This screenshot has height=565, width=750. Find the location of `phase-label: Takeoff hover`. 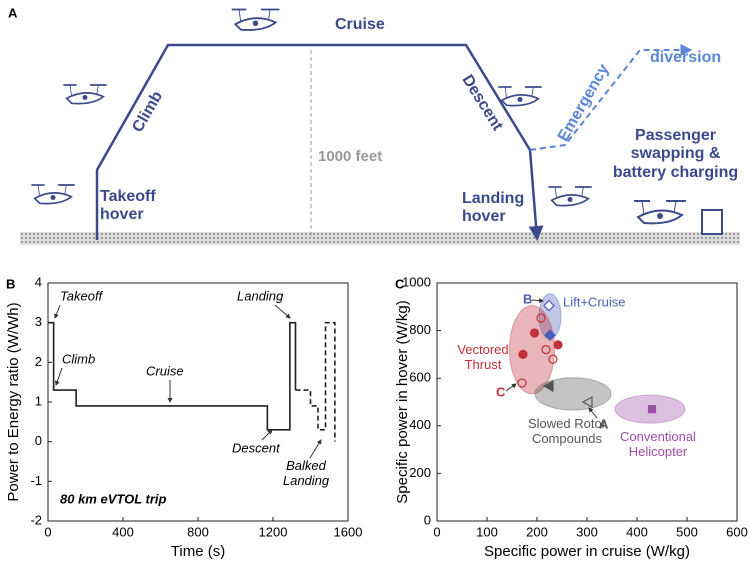

phase-label: Takeoff hover is located at coordinates (128, 206).